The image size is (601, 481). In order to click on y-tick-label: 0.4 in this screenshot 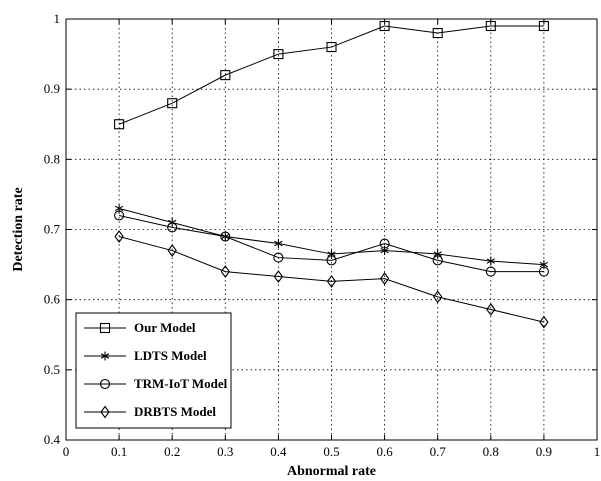, I will do `click(52, 439)`.